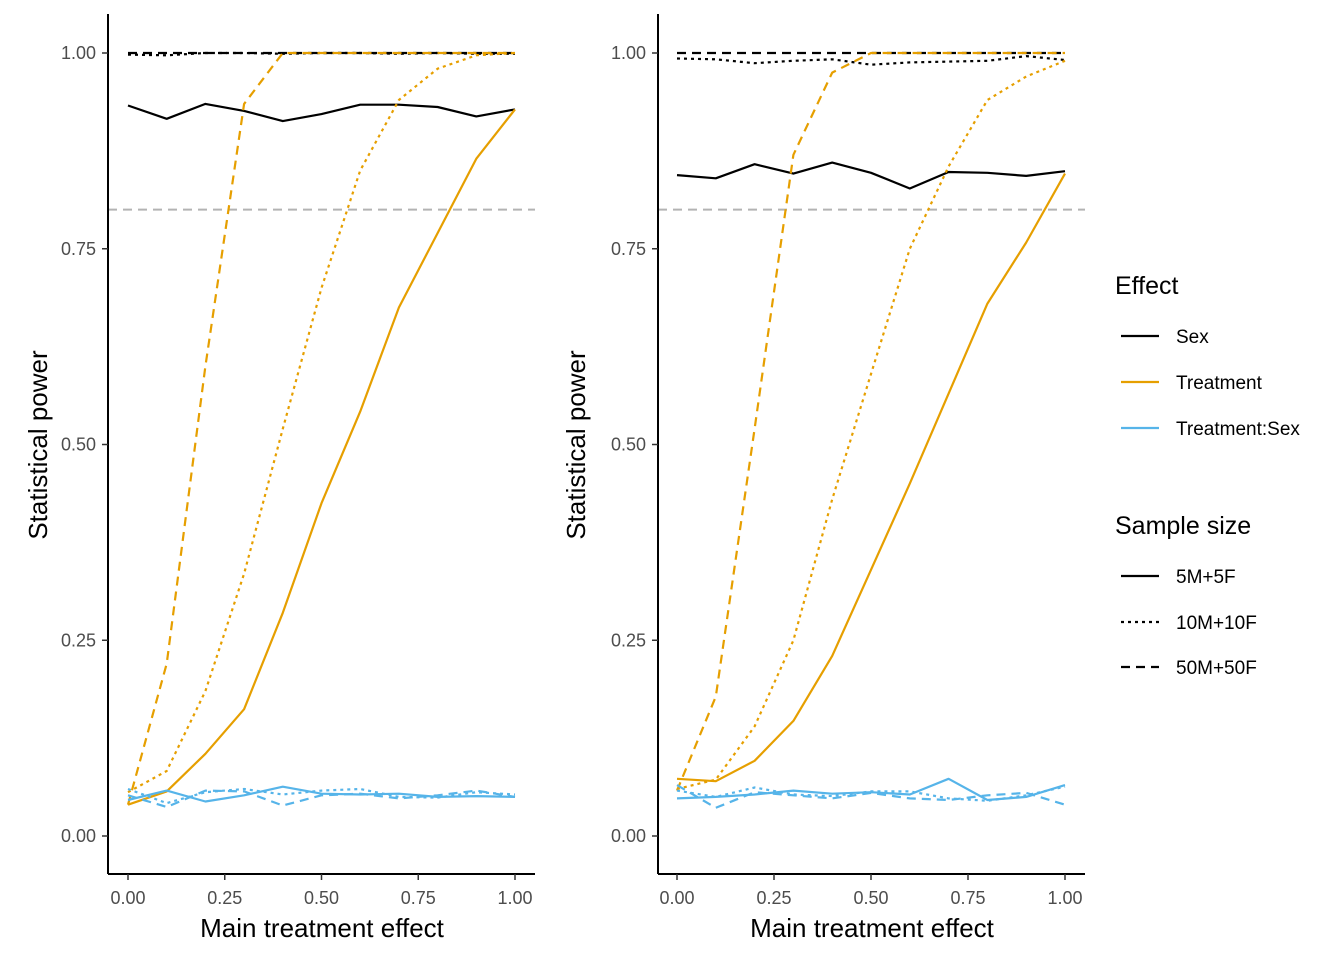 The width and height of the screenshot is (1344, 960). Describe the element at coordinates (628, 53) in the screenshot. I see `right-y-tick-label: 1.00` at that location.